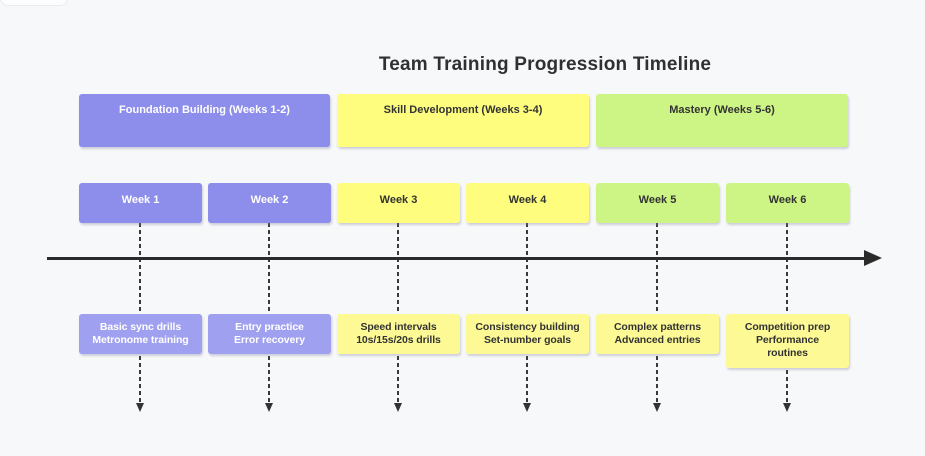  I want to click on week-label: Week 5, so click(657, 200).